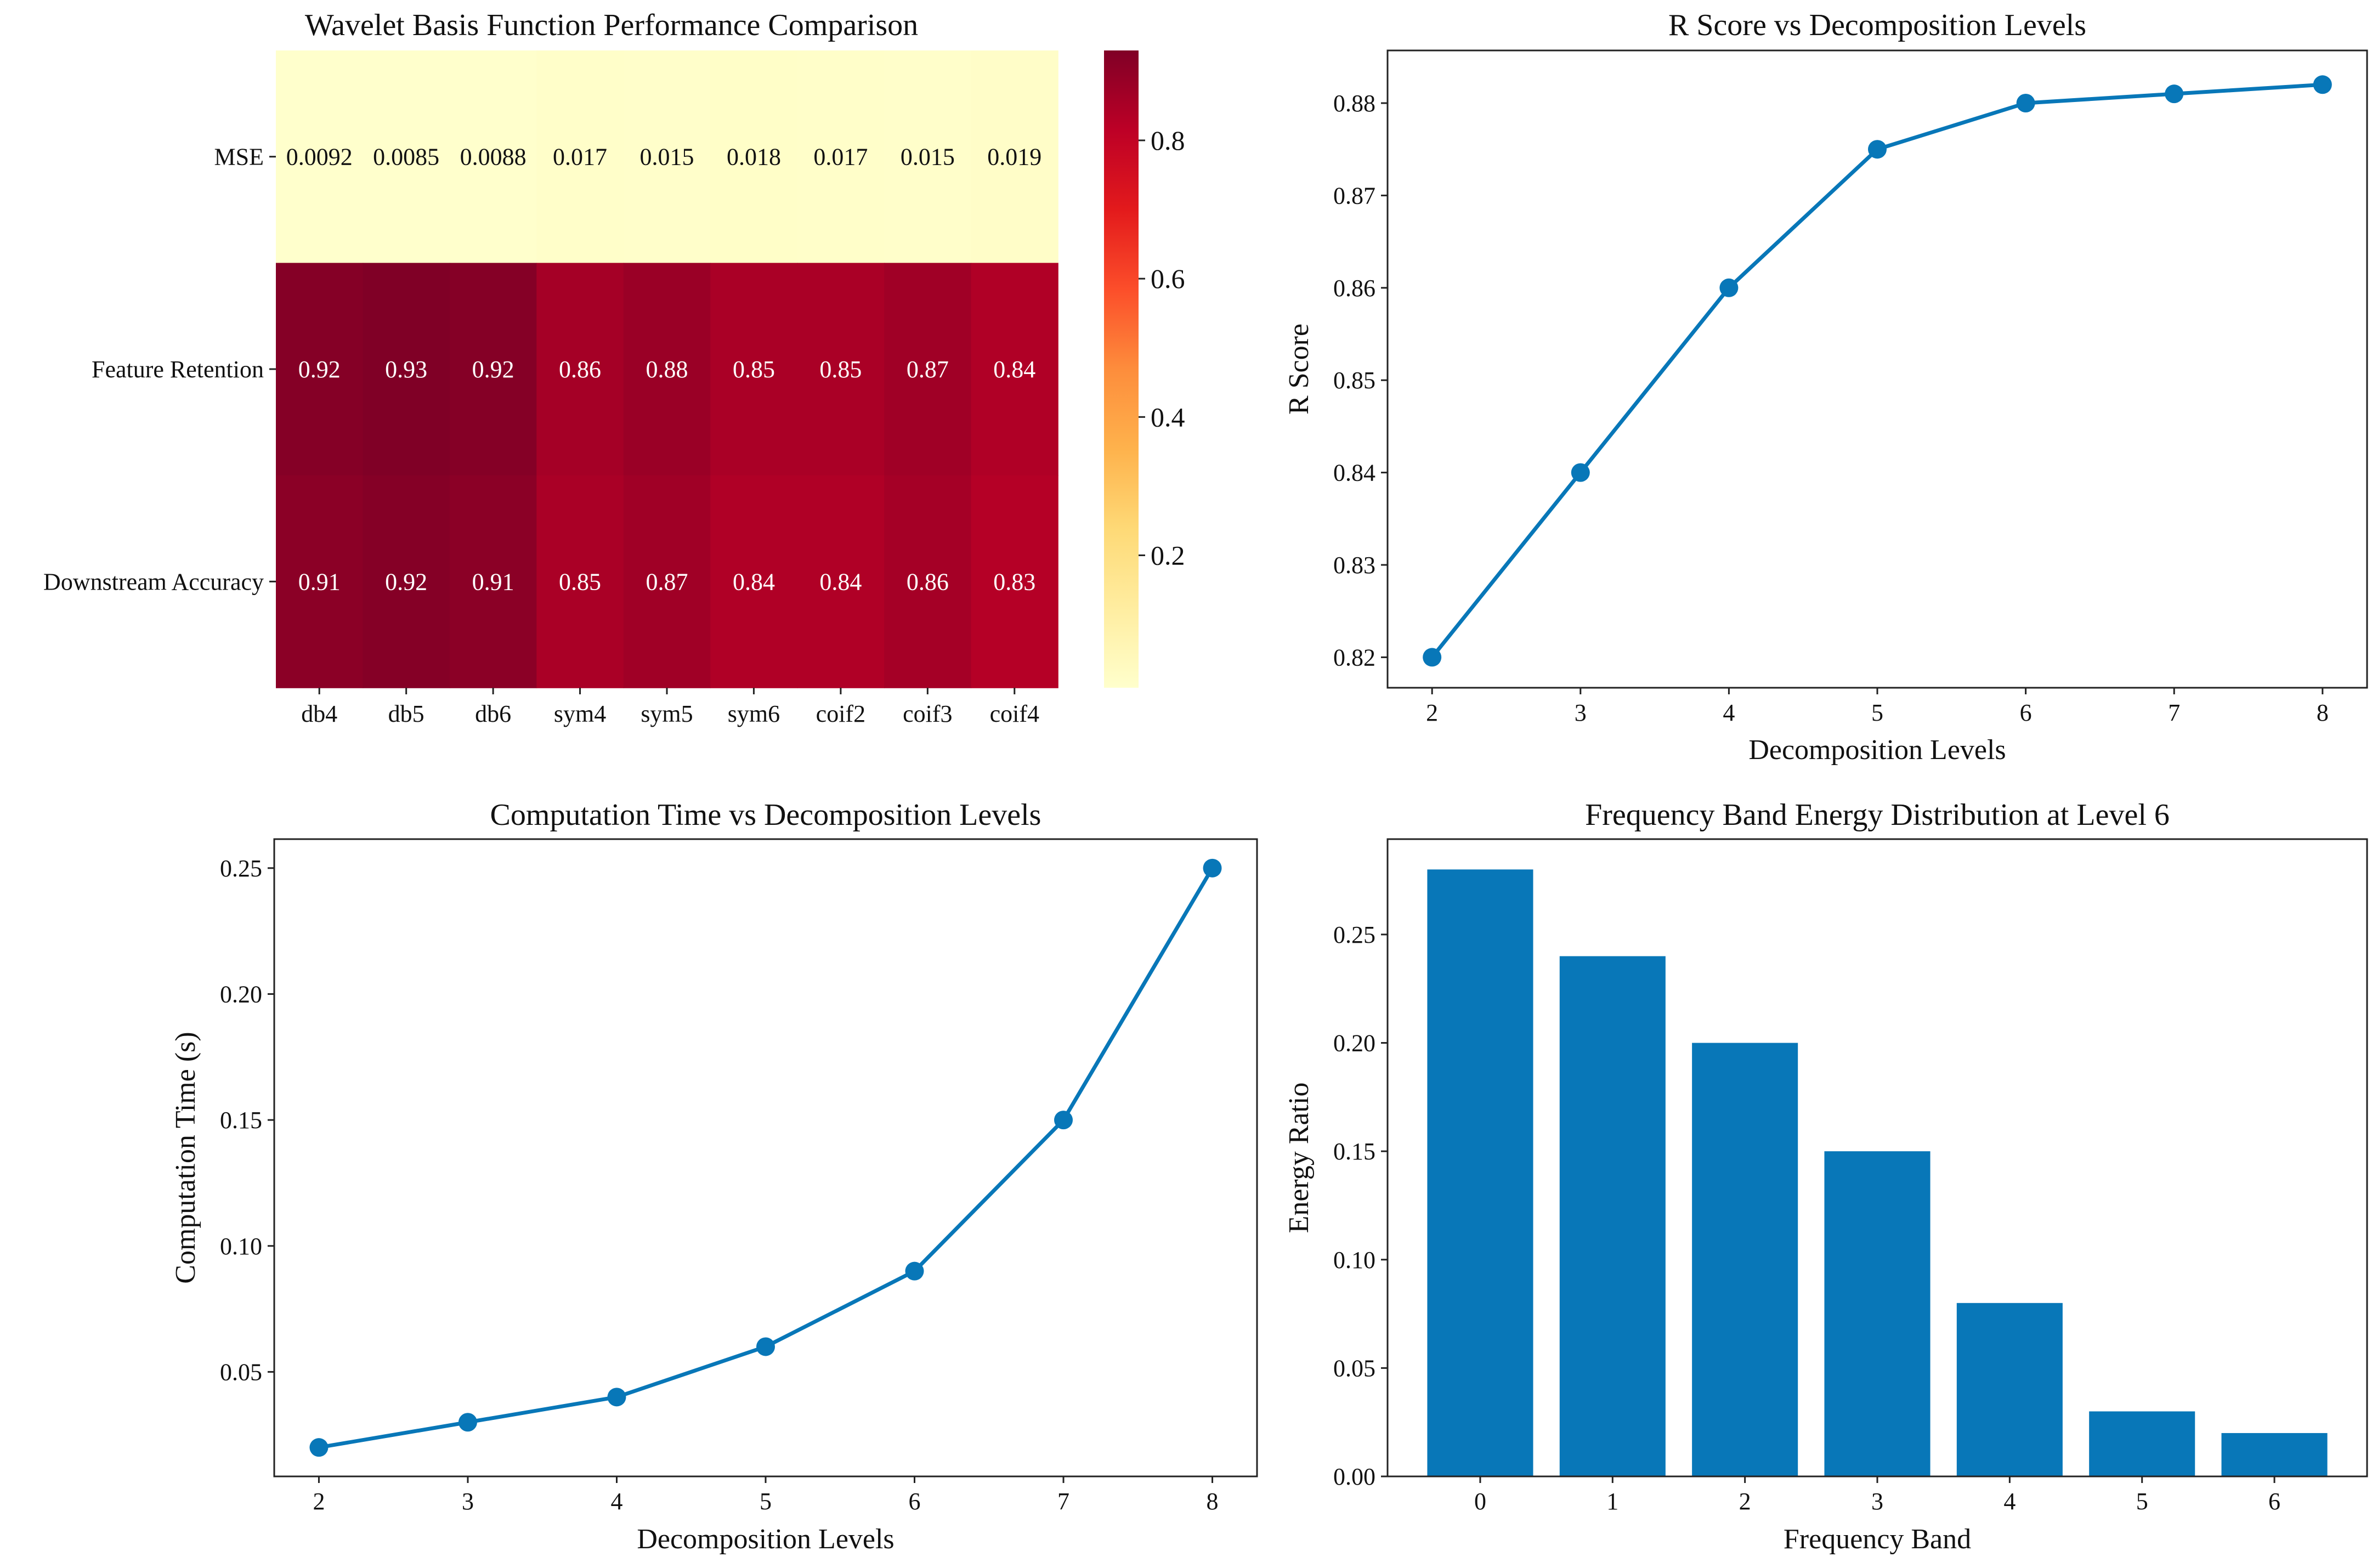  Describe the element at coordinates (1354, 195) in the screenshot. I see `y-tick-label: 0.87` at that location.